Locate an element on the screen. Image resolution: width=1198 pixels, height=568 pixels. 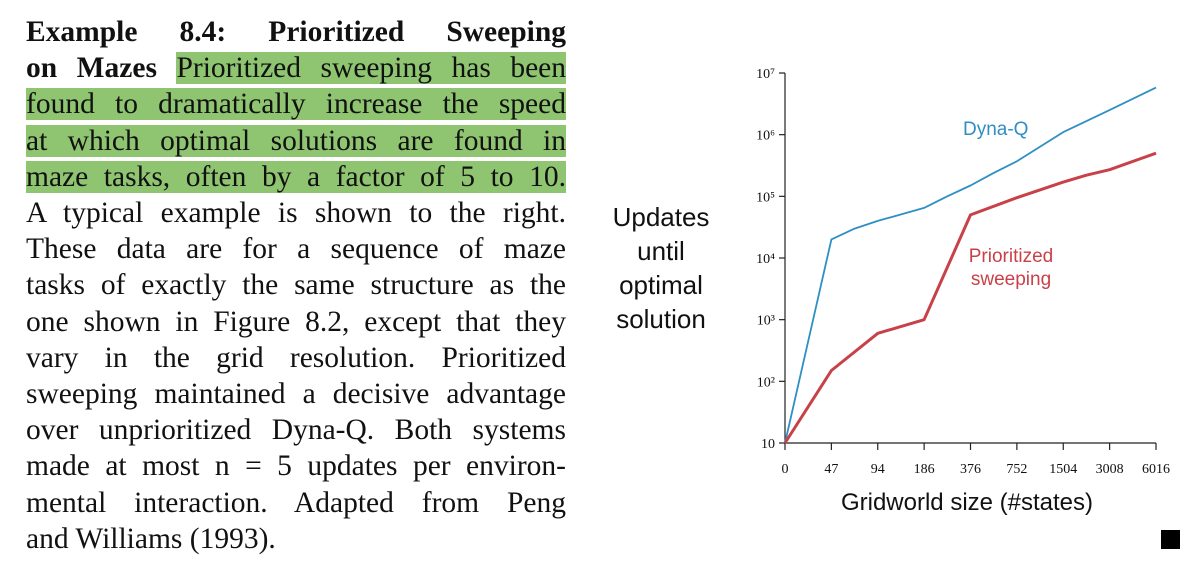
text-line: vary in the grid resolution. Prioritized is located at coordinates (296, 358).